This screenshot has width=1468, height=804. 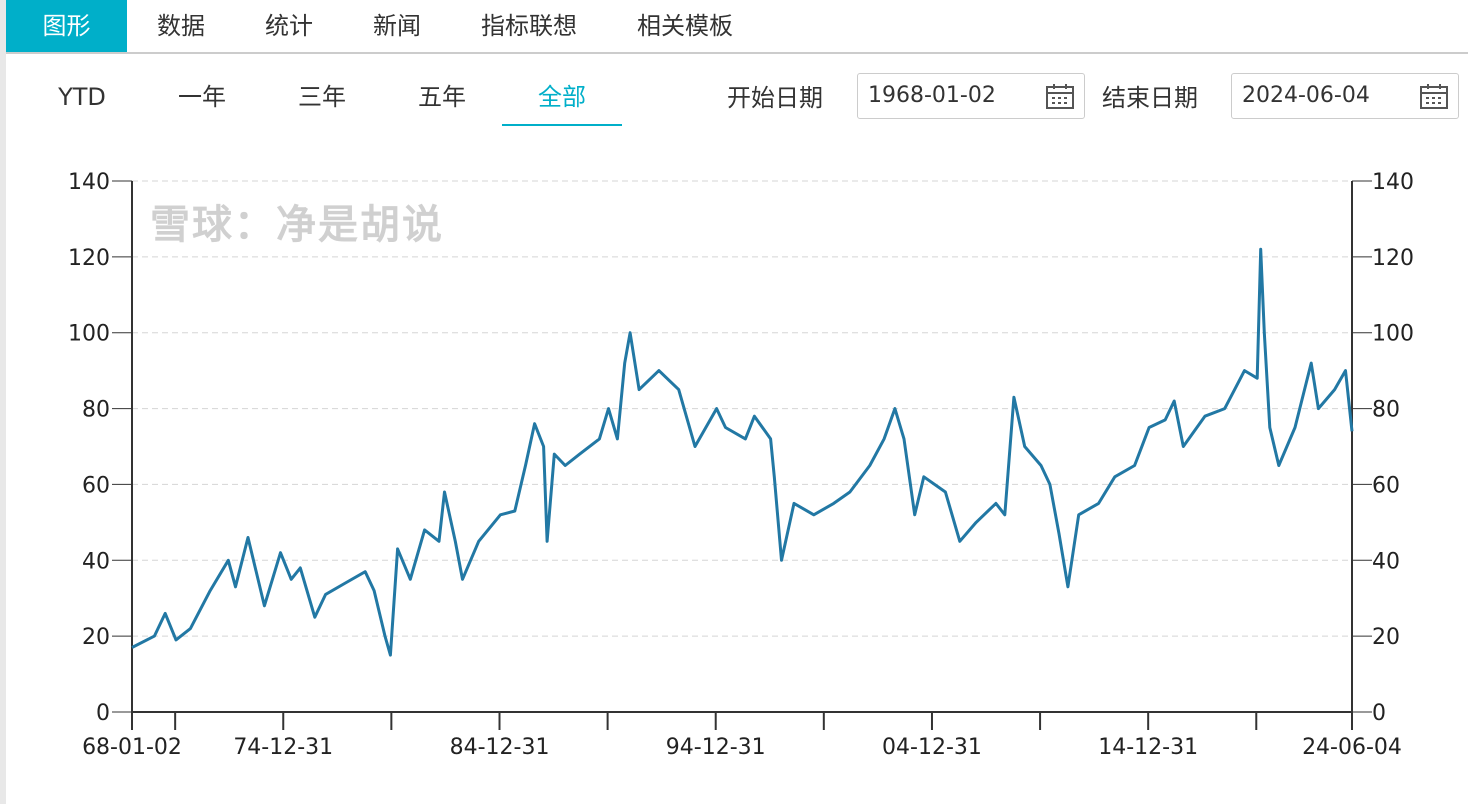 I want to click on tab-related-indicators: 指标联想, so click(x=529, y=26).